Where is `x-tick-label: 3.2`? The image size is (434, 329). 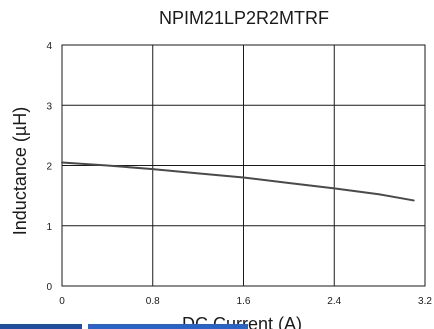 x-tick-label: 3.2 is located at coordinates (425, 301).